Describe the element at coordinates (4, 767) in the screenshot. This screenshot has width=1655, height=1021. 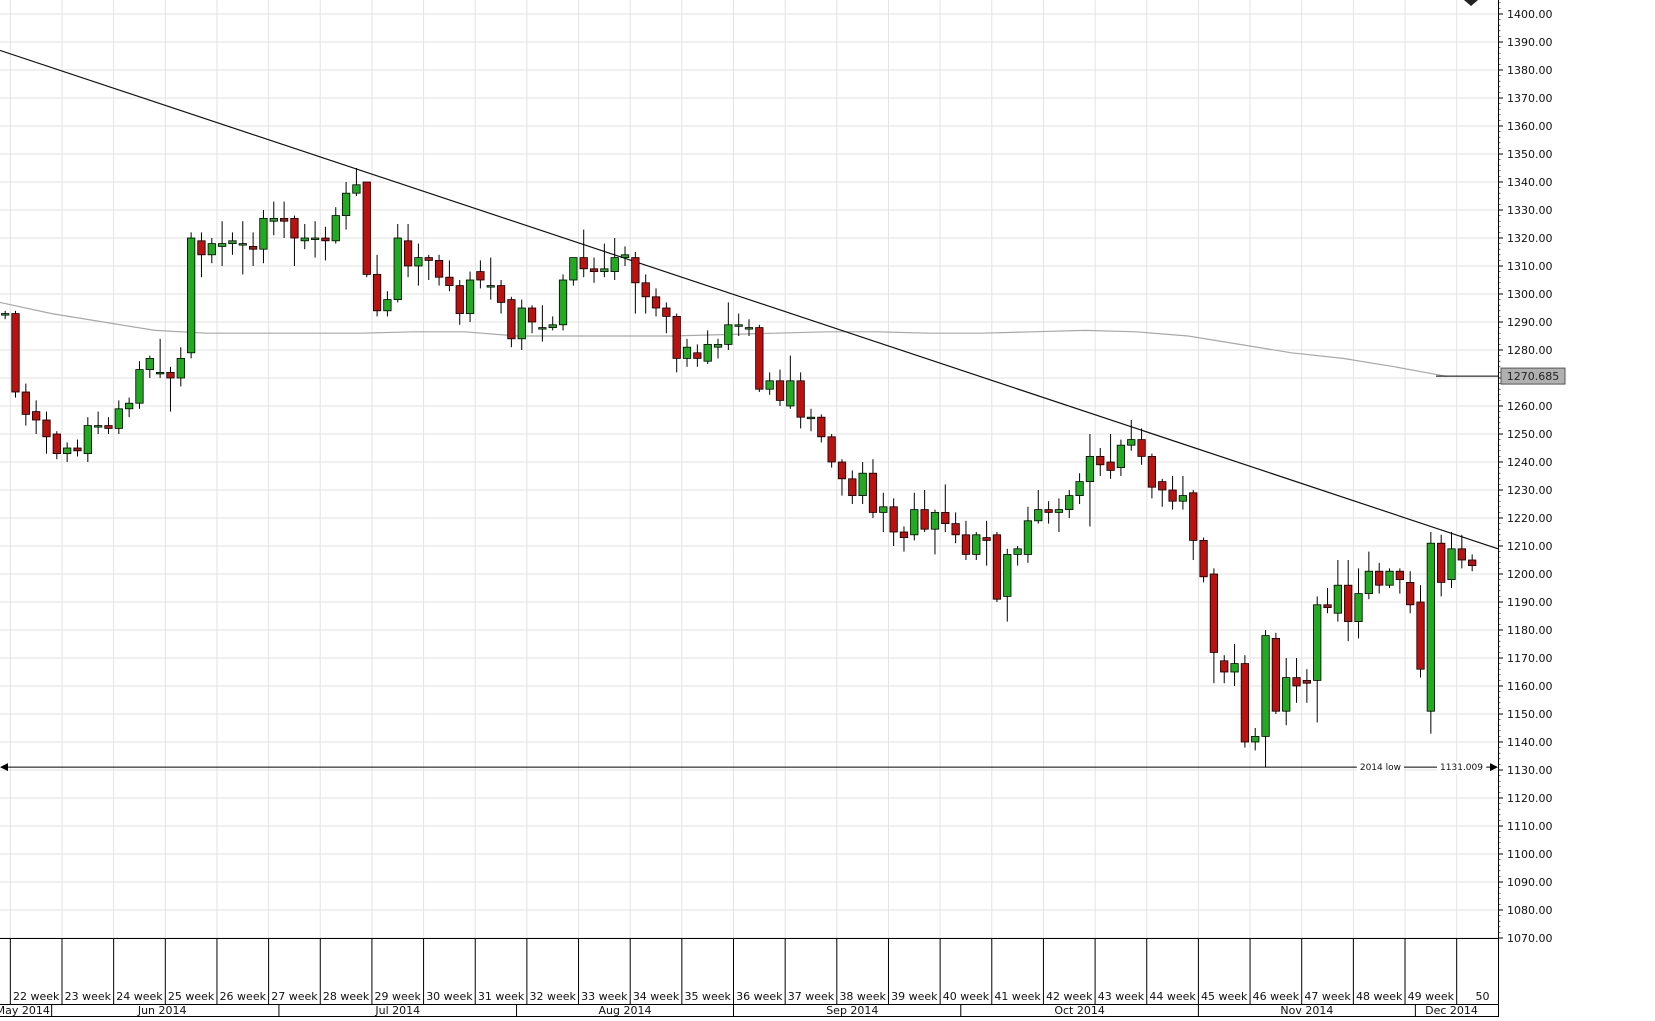
I see `support-arrow-left-icon` at that location.